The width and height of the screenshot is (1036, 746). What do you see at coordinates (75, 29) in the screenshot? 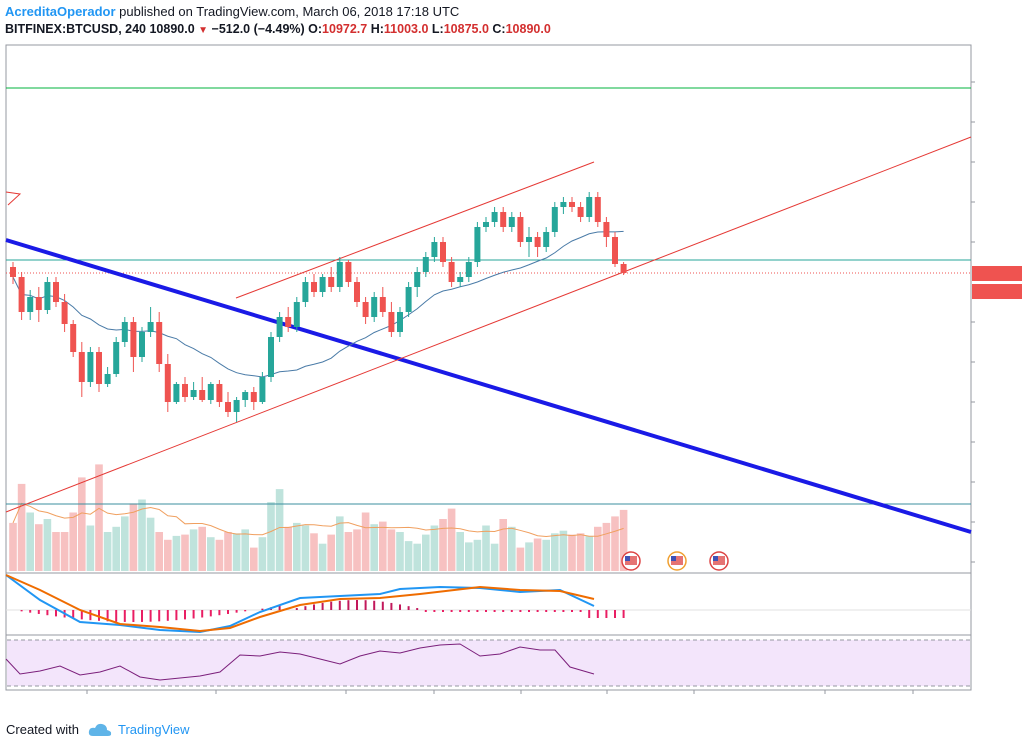
I see `symbol-label: BITFINEX:BTCUSD, 240` at bounding box center [75, 29].